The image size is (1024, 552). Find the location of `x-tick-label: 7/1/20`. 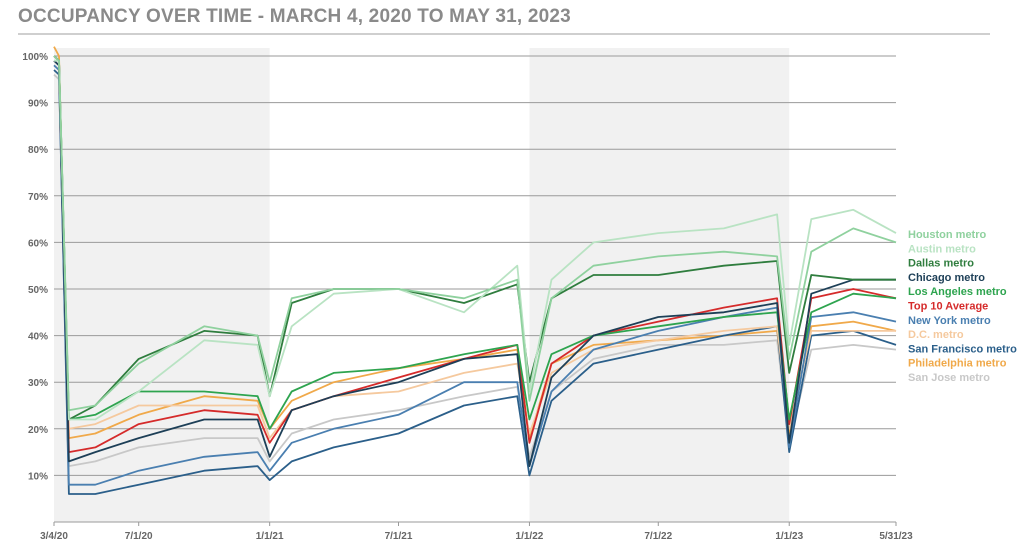

x-tick-label: 7/1/20 is located at coordinates (139, 536).